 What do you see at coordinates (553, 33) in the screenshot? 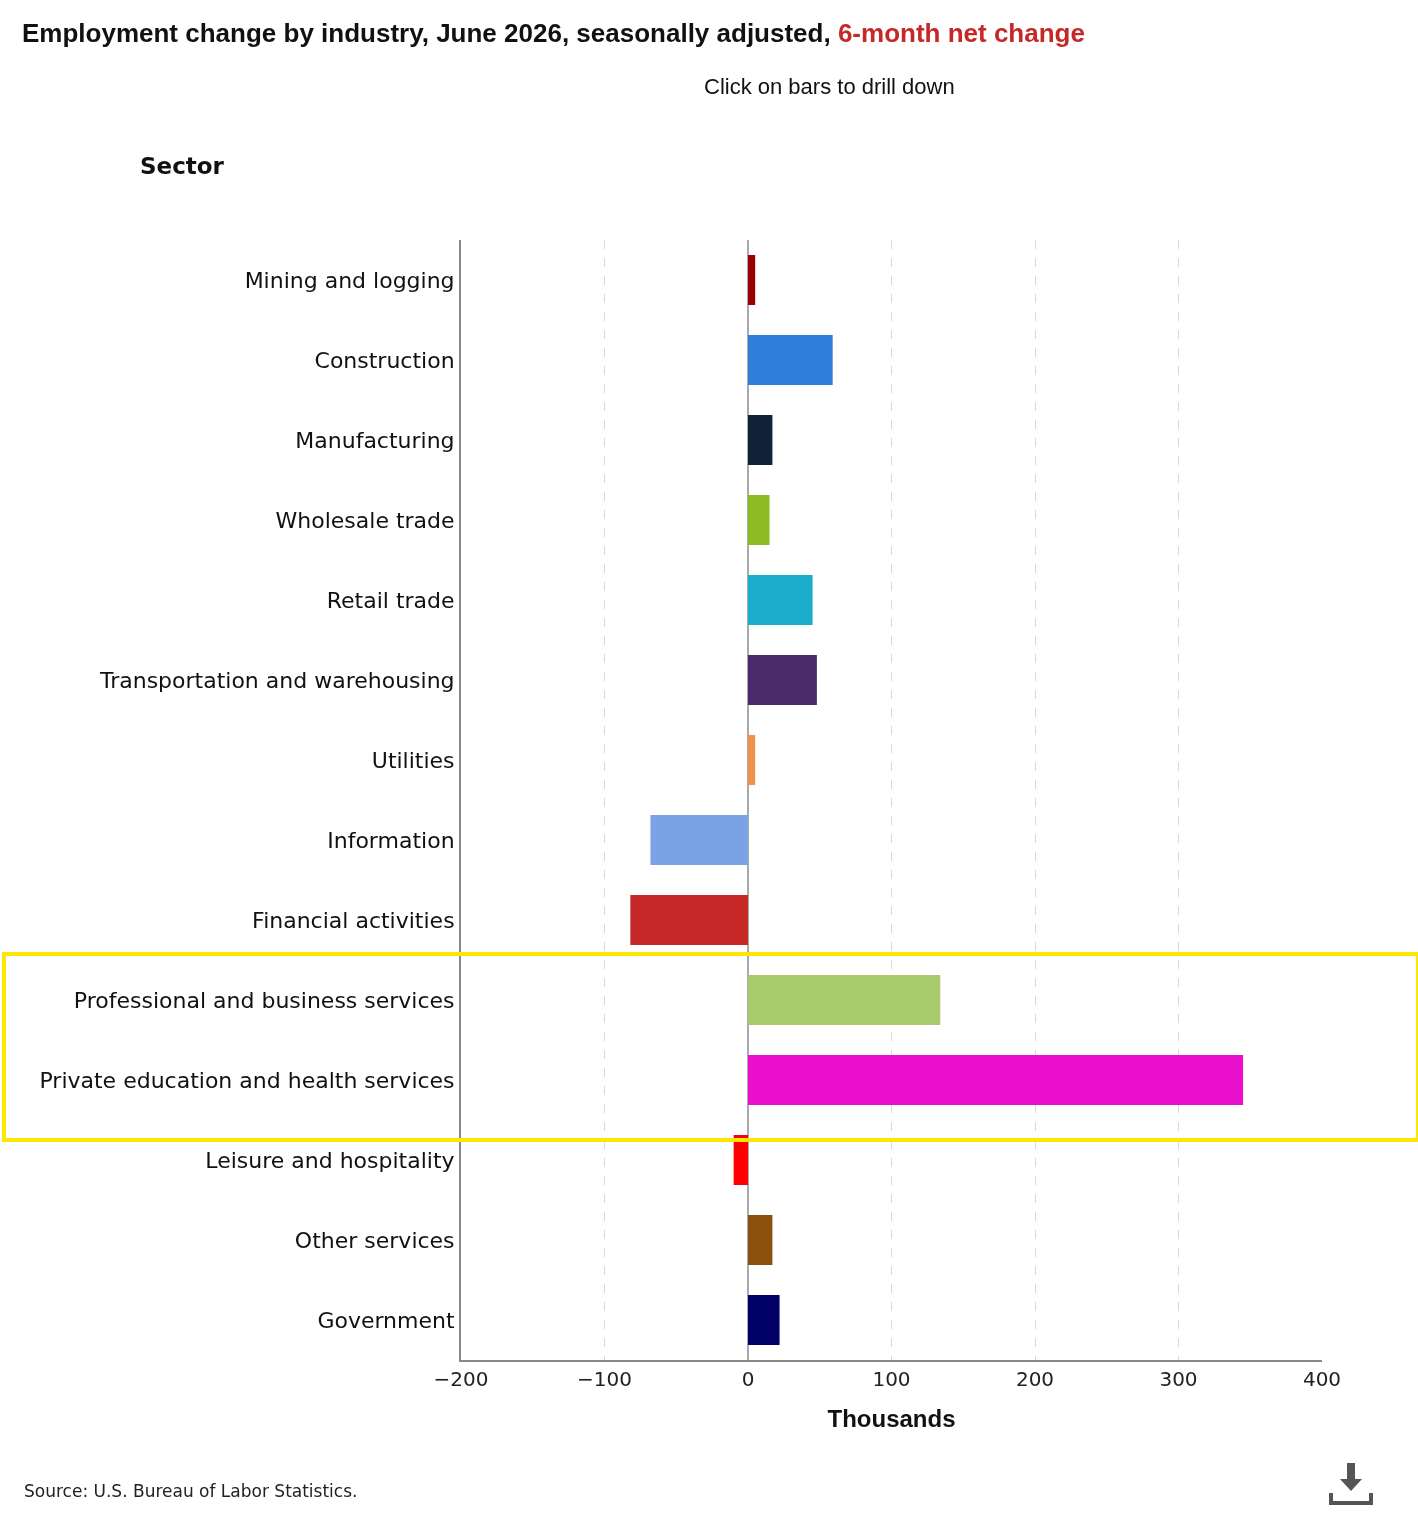
I see `chart-title: Employment change by industry, June 2026, seasonally adjusted, 6-month net change` at bounding box center [553, 33].